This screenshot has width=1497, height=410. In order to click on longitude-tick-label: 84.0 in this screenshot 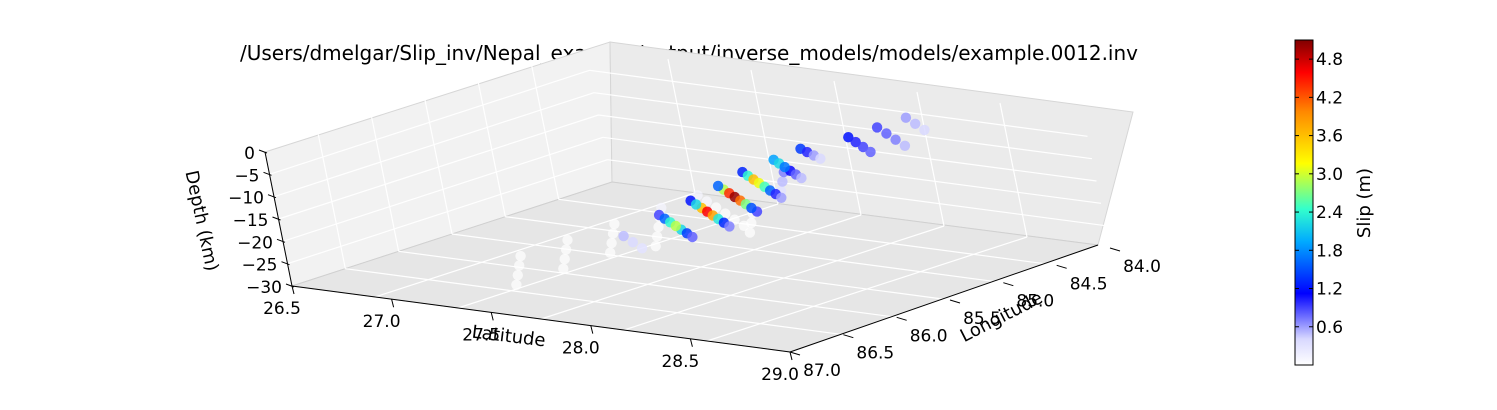, I will do `click(1142, 267)`.